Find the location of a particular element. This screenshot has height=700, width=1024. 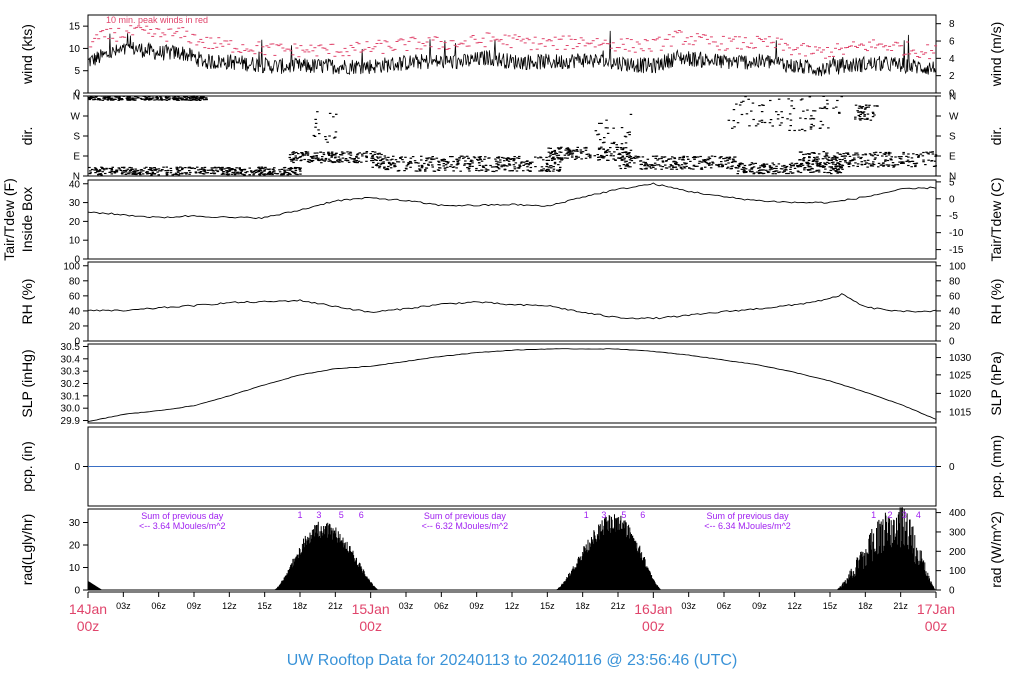

series-radiation is located at coordinates (511, 548).